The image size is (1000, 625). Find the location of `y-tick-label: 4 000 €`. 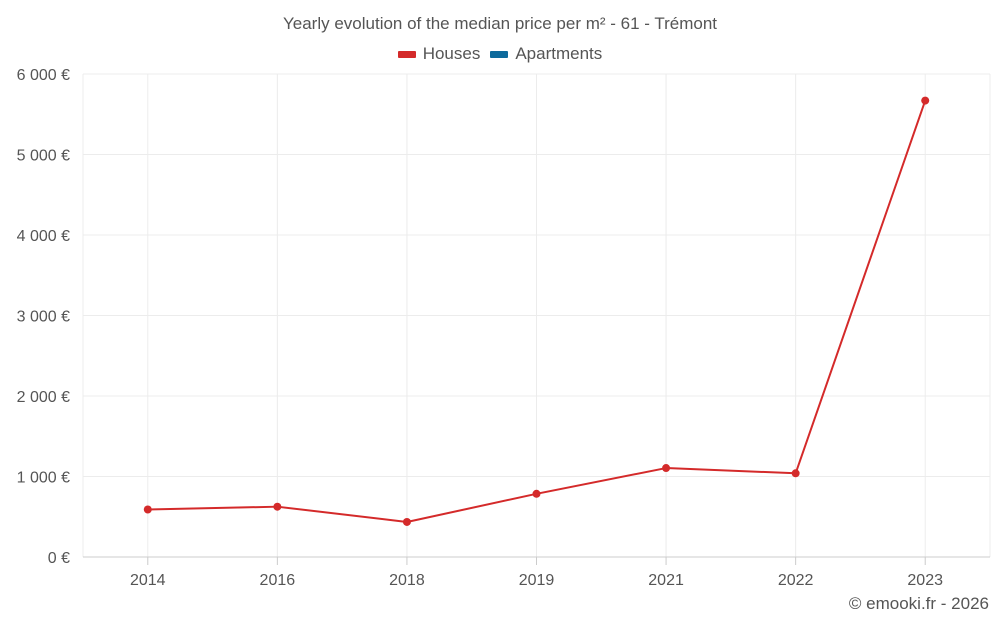

y-tick-label: 4 000 € is located at coordinates (43, 236).